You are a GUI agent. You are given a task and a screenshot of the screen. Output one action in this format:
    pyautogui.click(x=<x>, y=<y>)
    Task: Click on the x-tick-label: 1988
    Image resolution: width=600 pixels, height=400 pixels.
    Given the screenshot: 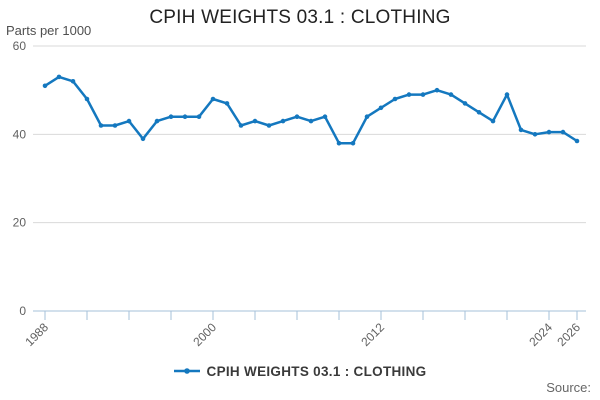 What is the action you would take?
    pyautogui.click(x=36, y=334)
    